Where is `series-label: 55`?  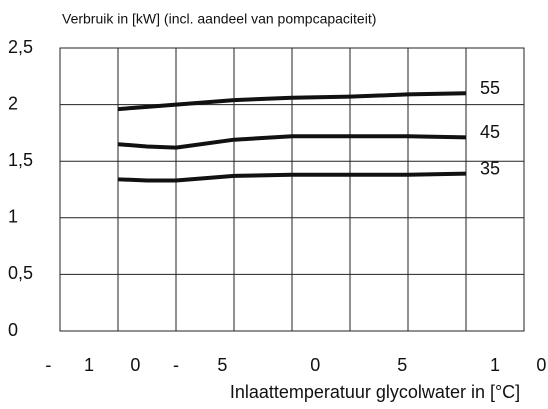 series-label: 55 is located at coordinates (490, 88).